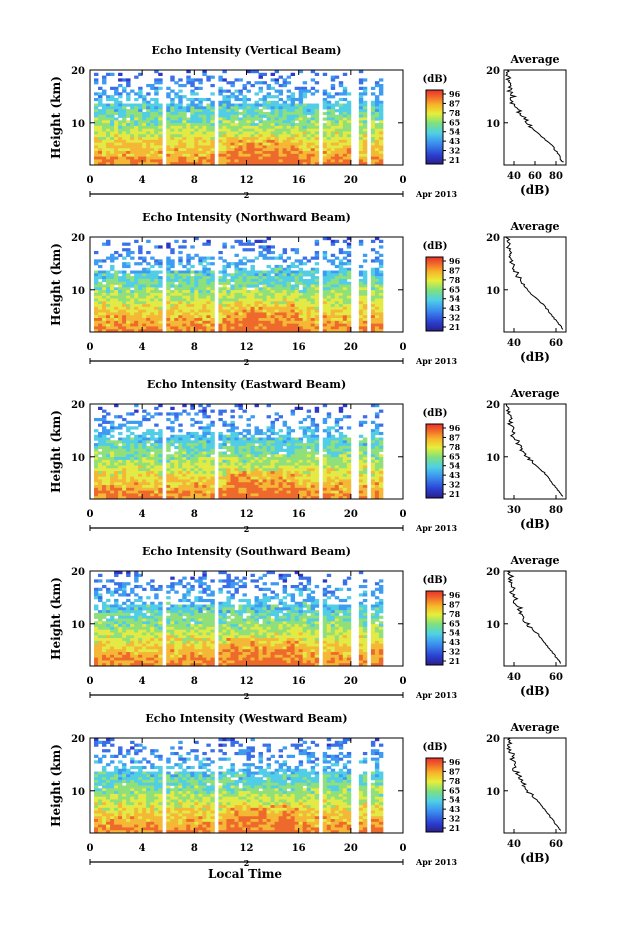 The width and height of the screenshot is (621, 929). Describe the element at coordinates (142, 347) in the screenshot. I see `x-tick-label: 4` at that location.